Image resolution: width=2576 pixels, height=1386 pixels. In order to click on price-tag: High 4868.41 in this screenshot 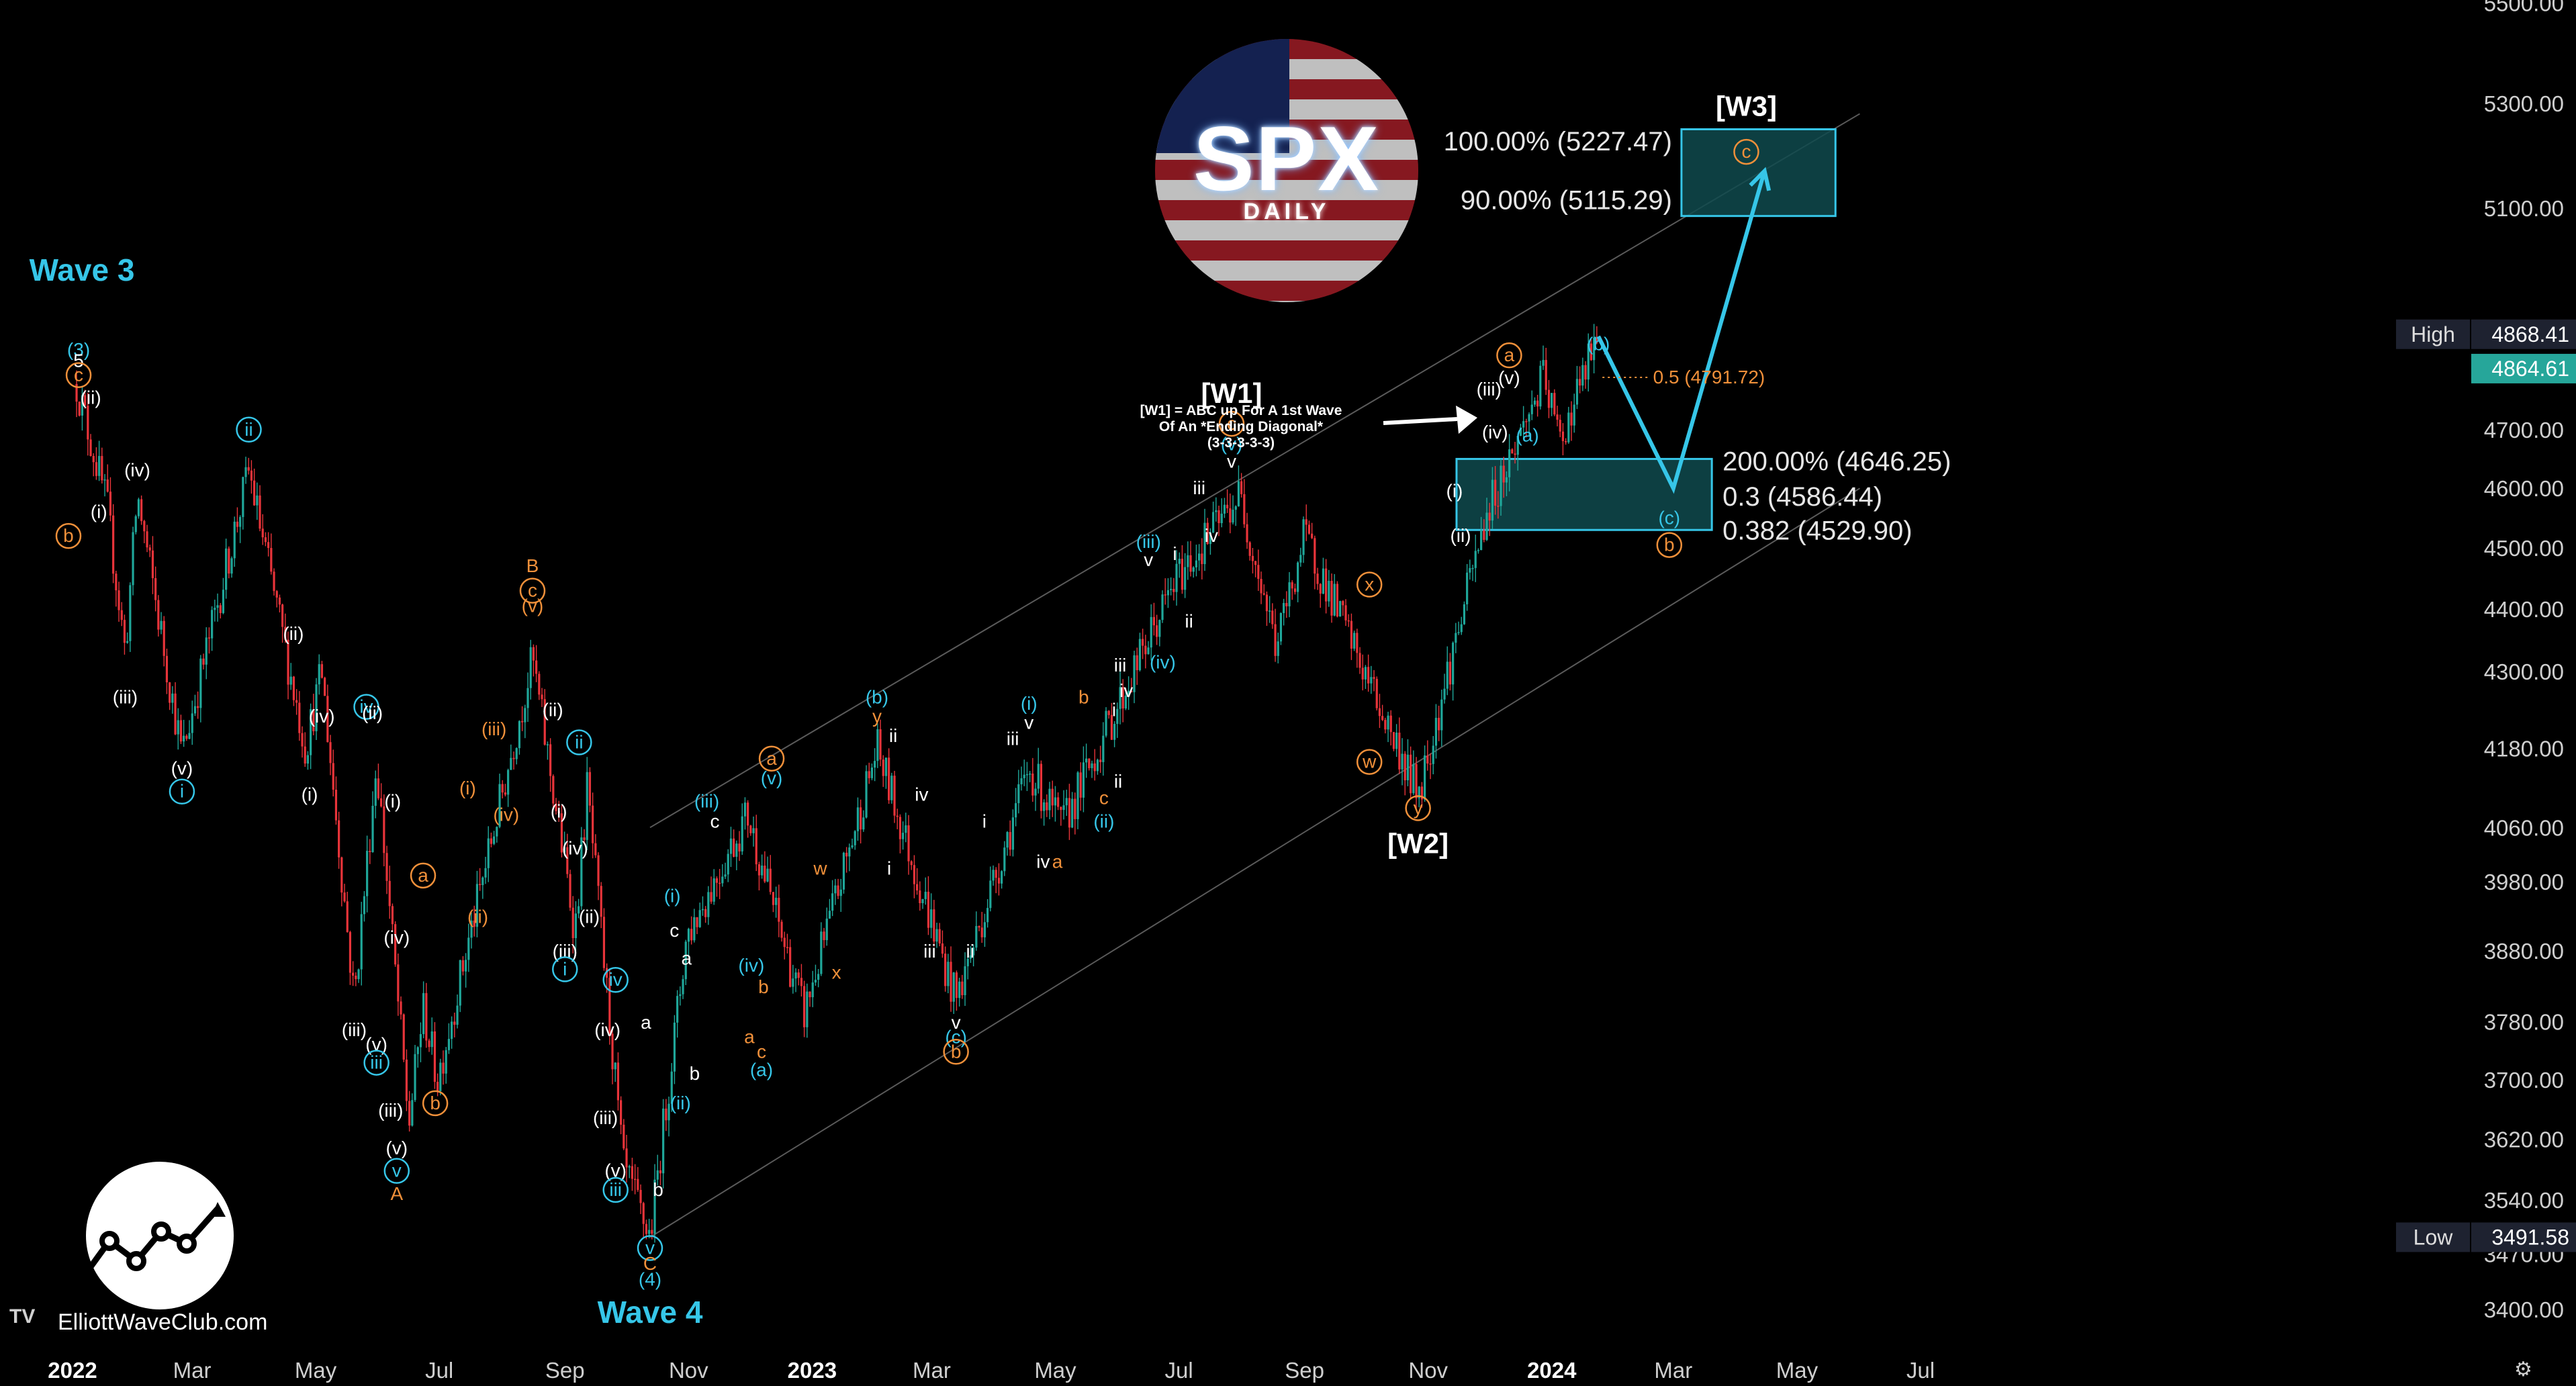, I will do `click(2486, 334)`.